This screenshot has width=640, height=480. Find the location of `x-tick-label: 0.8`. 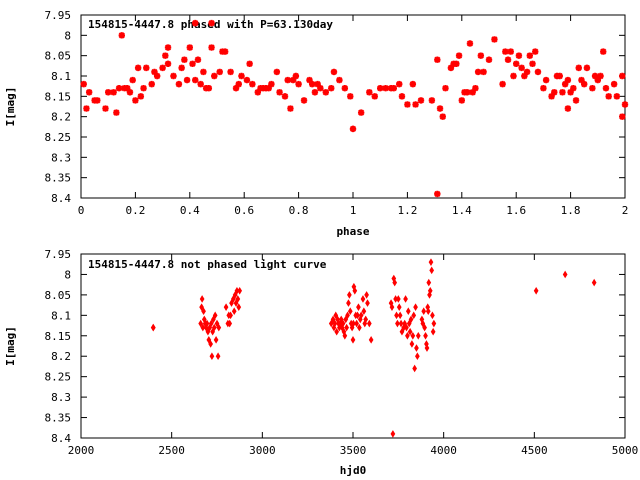

x-tick-label: 0.8 is located at coordinates (299, 210).